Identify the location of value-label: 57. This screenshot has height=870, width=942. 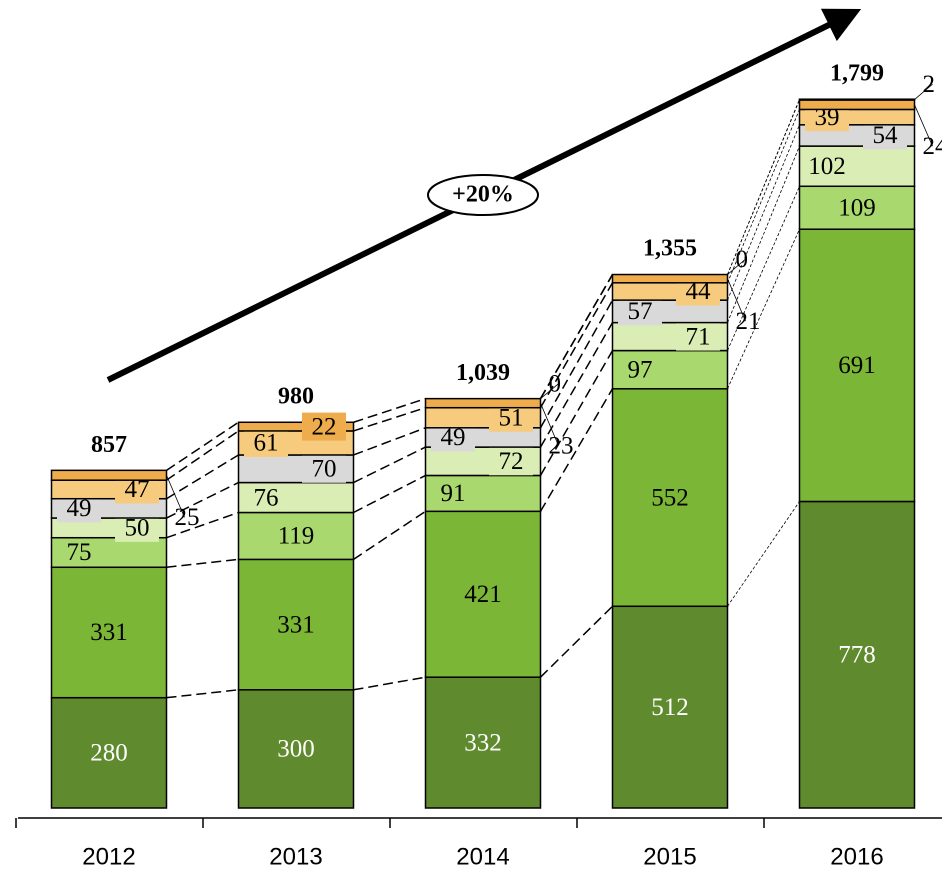
(640, 311).